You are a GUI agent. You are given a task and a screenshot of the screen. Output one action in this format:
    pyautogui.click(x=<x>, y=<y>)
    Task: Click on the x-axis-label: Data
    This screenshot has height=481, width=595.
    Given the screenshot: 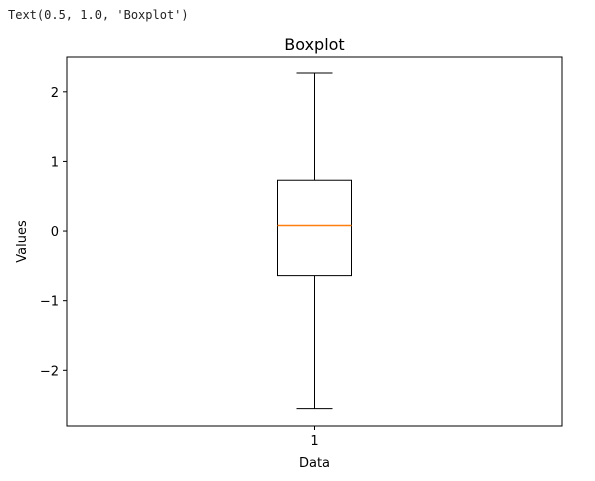 What is the action you would take?
    pyautogui.click(x=314, y=463)
    